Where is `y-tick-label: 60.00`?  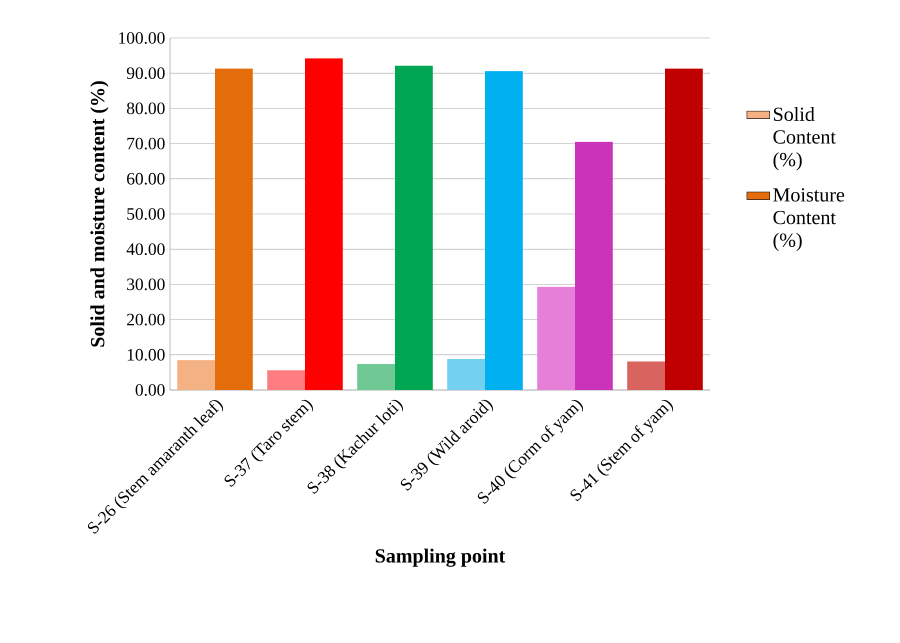
y-tick-label: 60.00 is located at coordinates (146, 178).